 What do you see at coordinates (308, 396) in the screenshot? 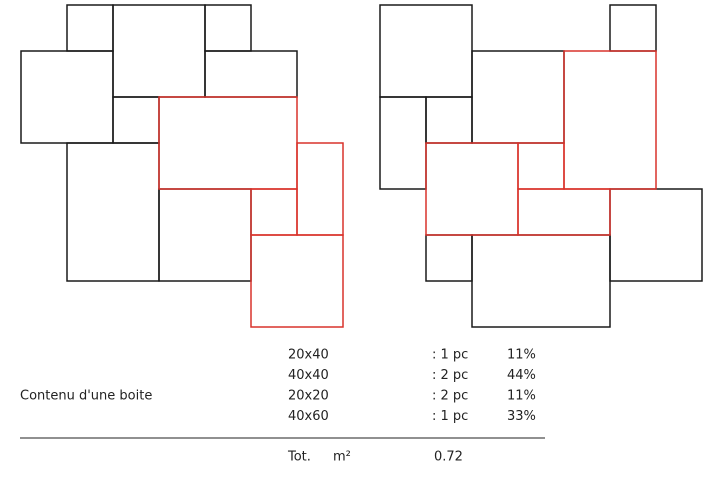
I see `tile-size: 20x20` at bounding box center [308, 396].